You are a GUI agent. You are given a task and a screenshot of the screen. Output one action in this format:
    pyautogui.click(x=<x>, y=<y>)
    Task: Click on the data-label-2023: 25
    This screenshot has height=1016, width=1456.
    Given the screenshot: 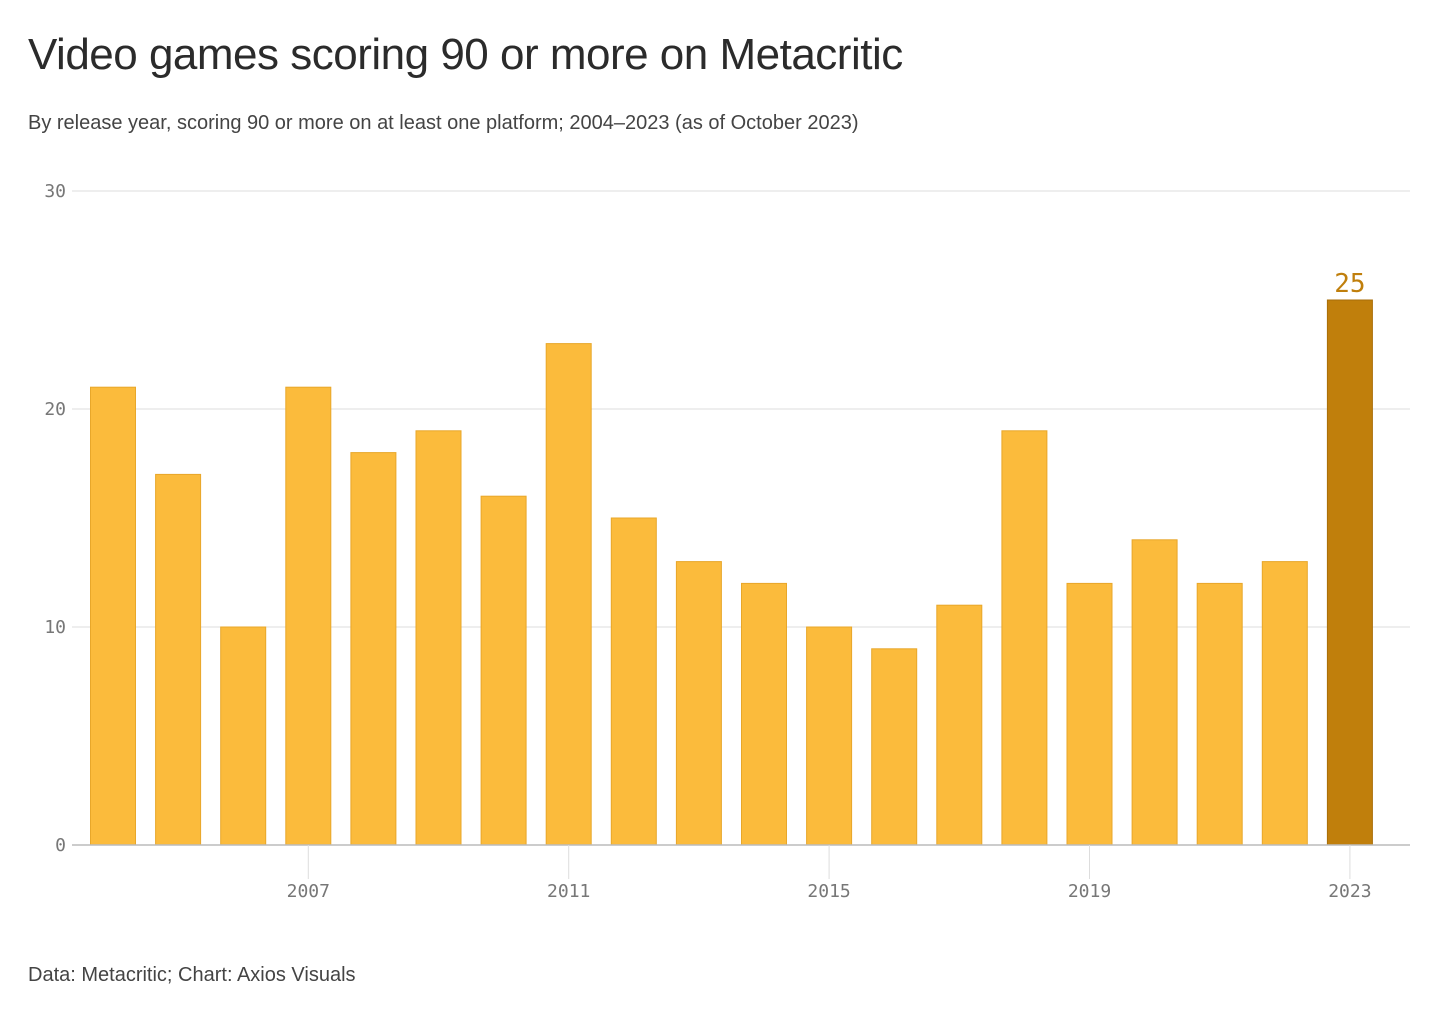 What is the action you would take?
    pyautogui.click(x=1349, y=284)
    